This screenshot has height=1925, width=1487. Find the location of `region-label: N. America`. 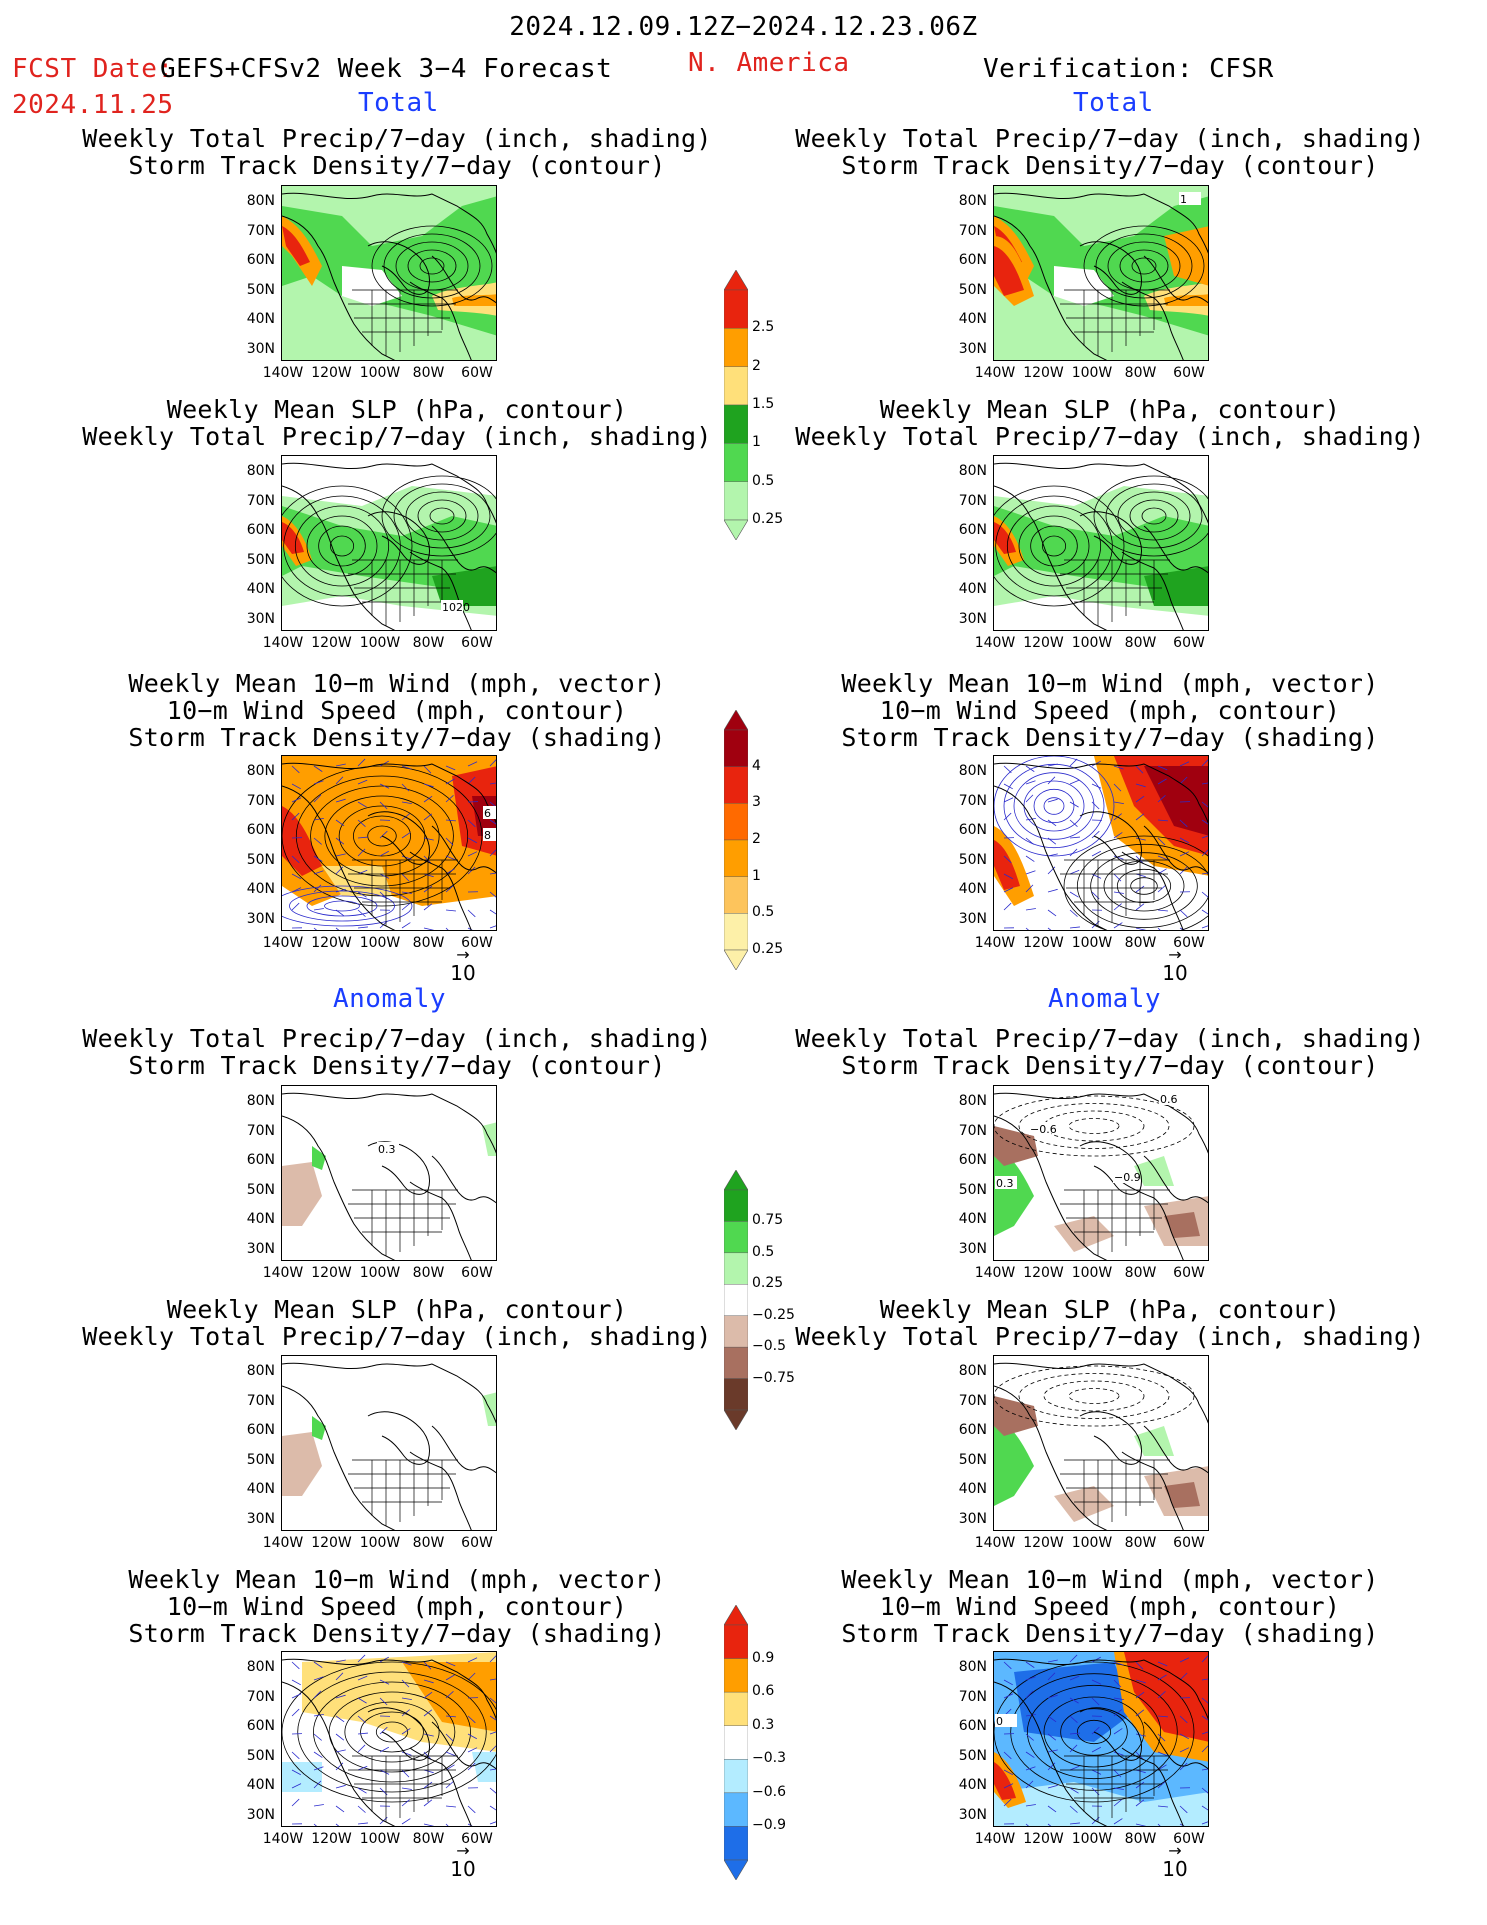

region-label: N. America is located at coordinates (769, 63).